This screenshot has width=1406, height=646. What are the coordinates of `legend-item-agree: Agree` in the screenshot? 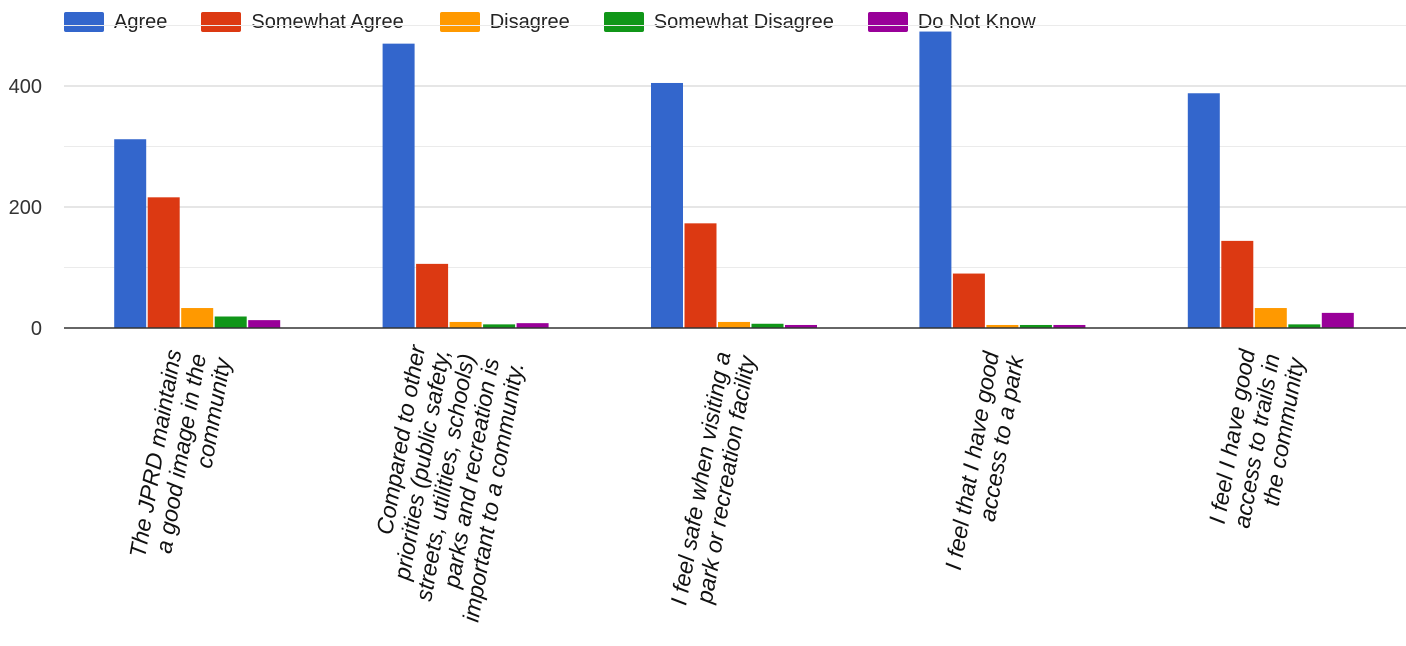 It's located at (115, 22).